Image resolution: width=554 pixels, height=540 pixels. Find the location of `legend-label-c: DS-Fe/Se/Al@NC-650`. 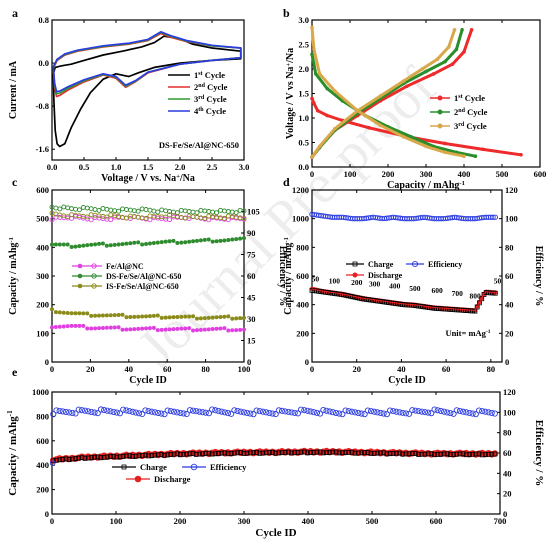

legend-label-c: DS-Fe/Se/Al@NC-650 is located at coordinates (143, 276).